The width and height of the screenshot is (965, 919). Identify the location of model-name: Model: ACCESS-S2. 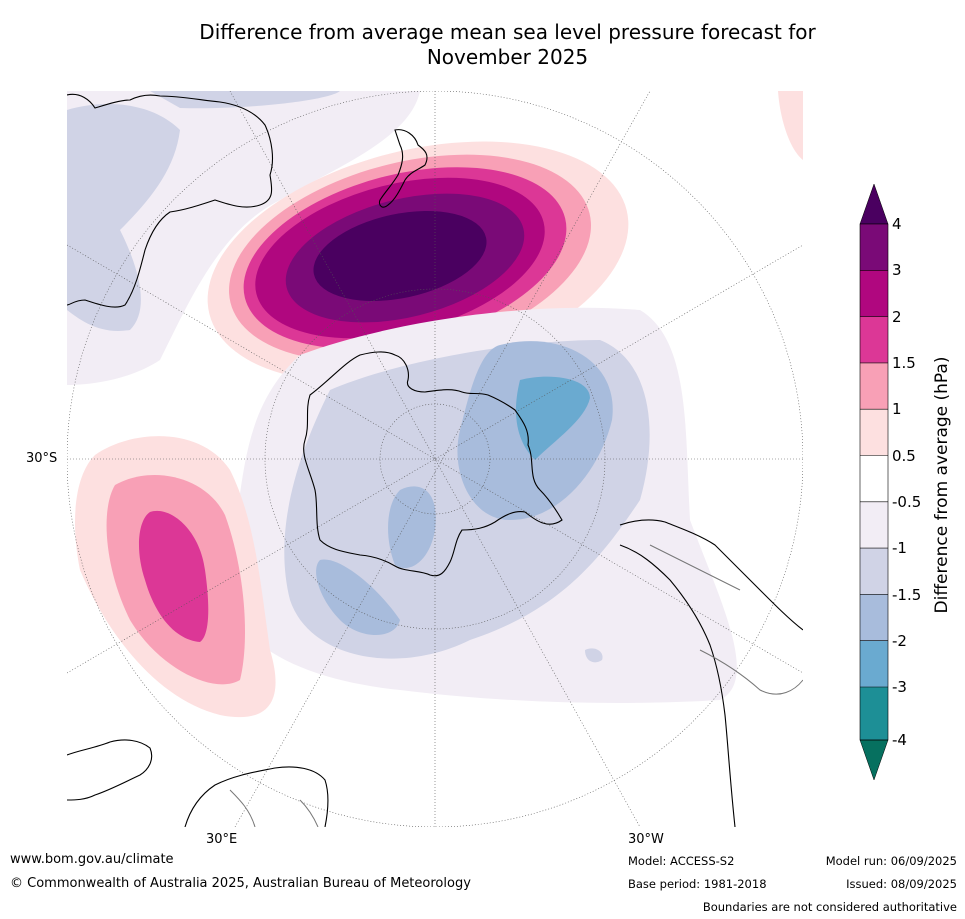
(681, 861).